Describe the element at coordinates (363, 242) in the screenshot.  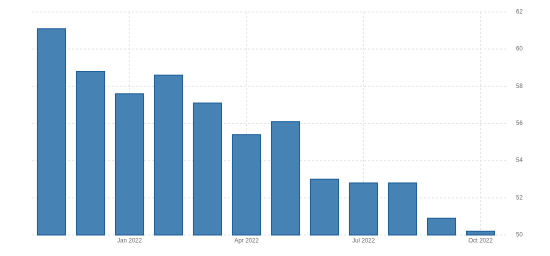
I see `x-tick-label: Jul 2022` at that location.